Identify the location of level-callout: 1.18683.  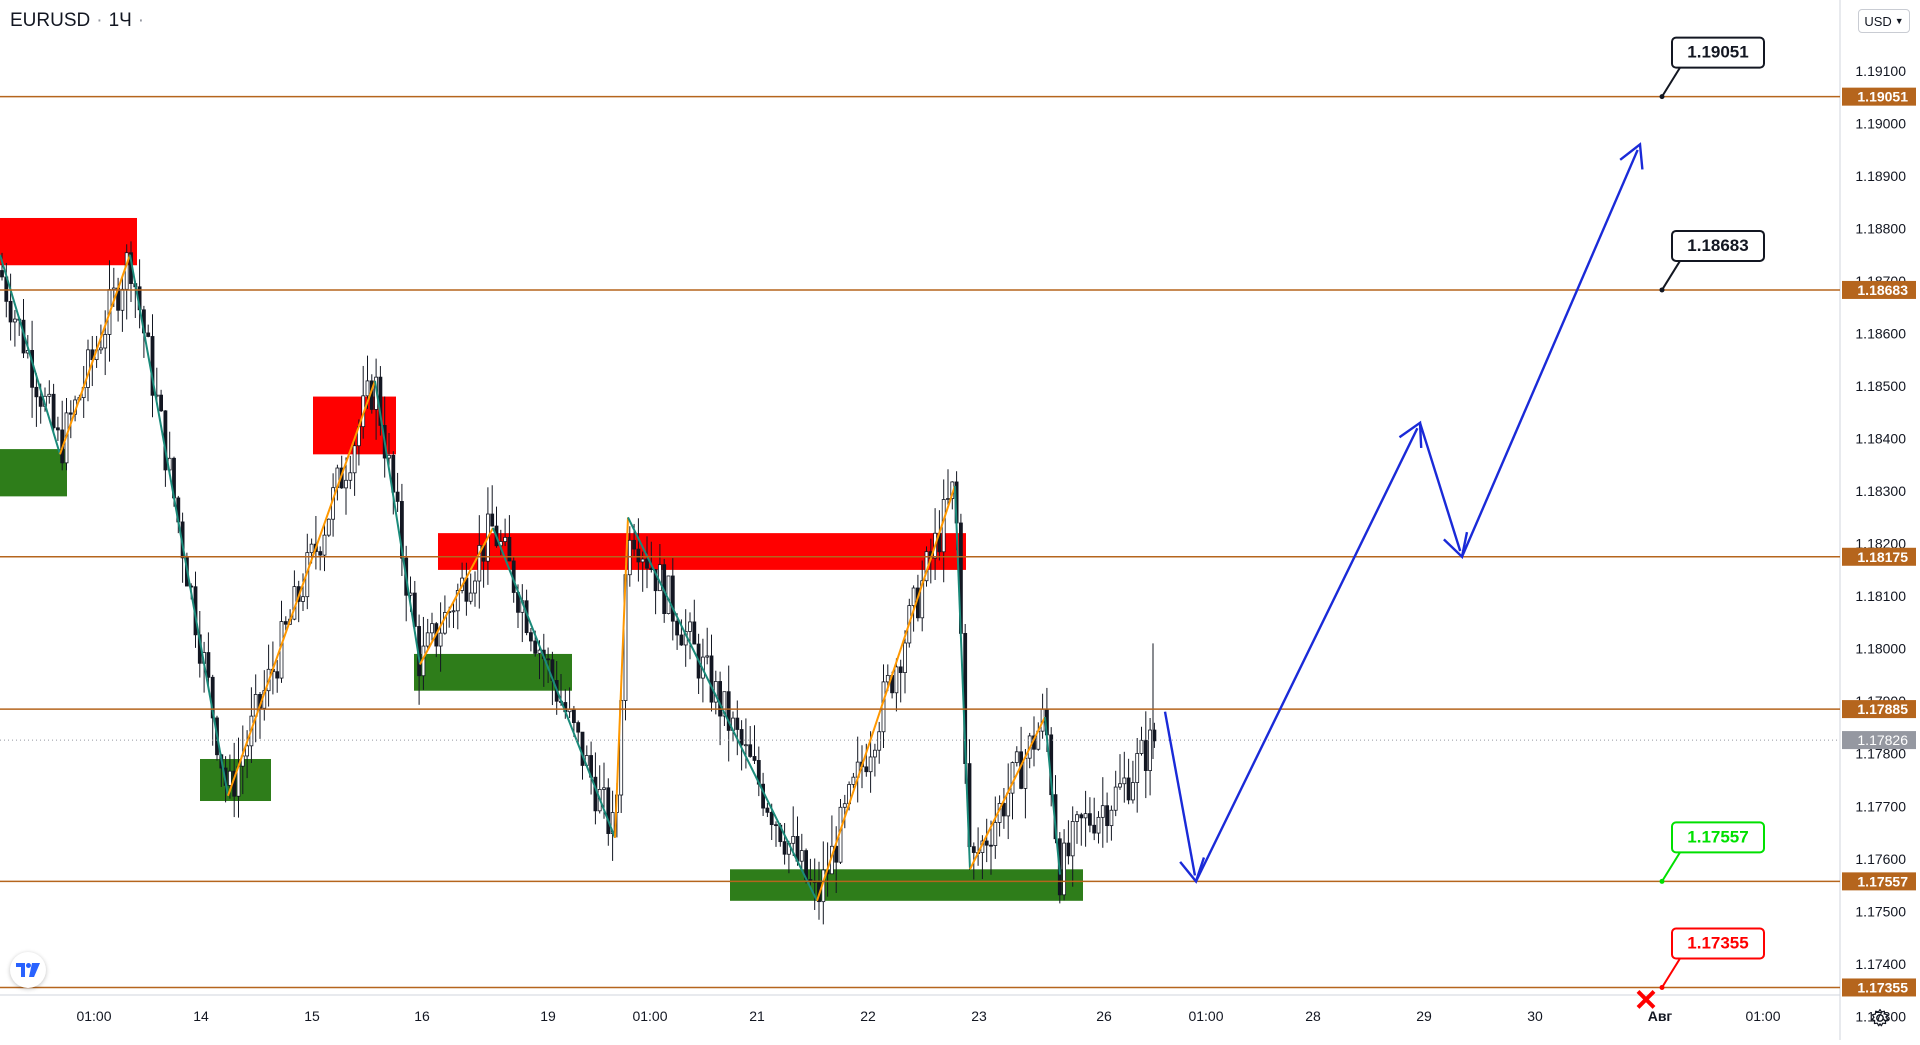
(1712, 261).